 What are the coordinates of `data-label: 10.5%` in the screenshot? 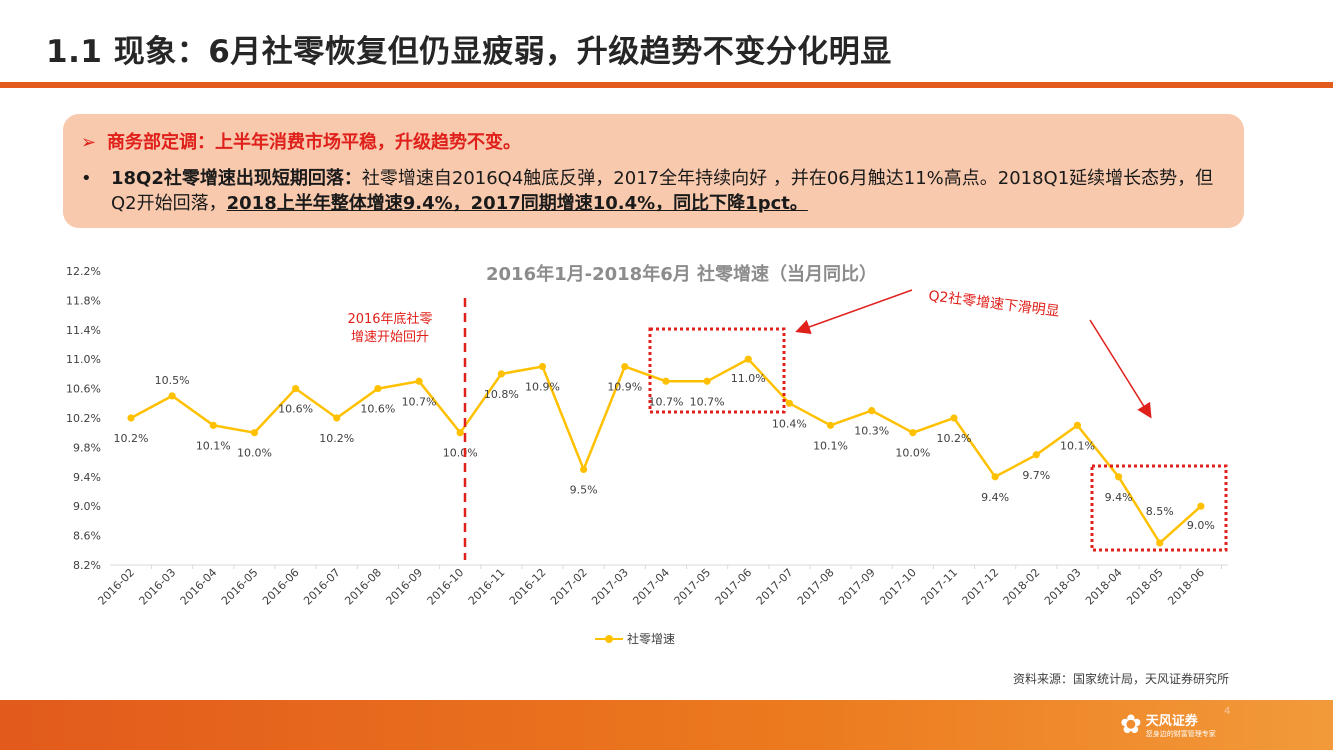 It's located at (172, 380).